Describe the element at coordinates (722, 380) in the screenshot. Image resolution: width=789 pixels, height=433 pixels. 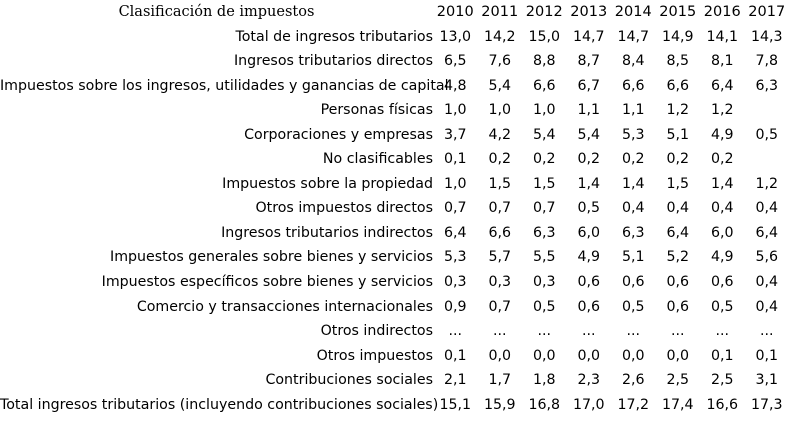
I see `cell-2016: 2,5` at that location.